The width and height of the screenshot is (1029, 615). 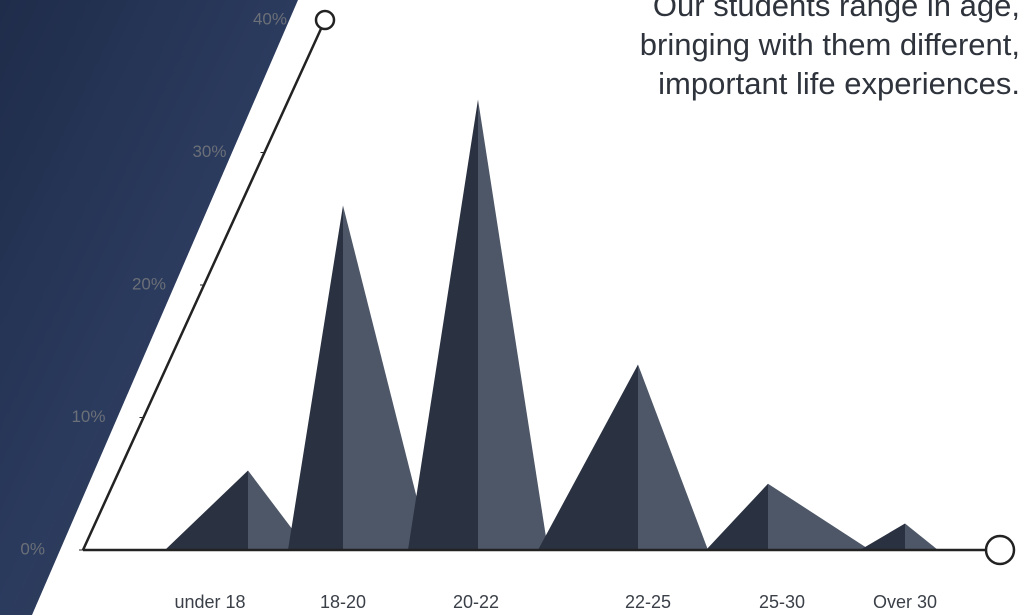 What do you see at coordinates (32, 548) in the screenshot?
I see `y-tick-label: 0%` at bounding box center [32, 548].